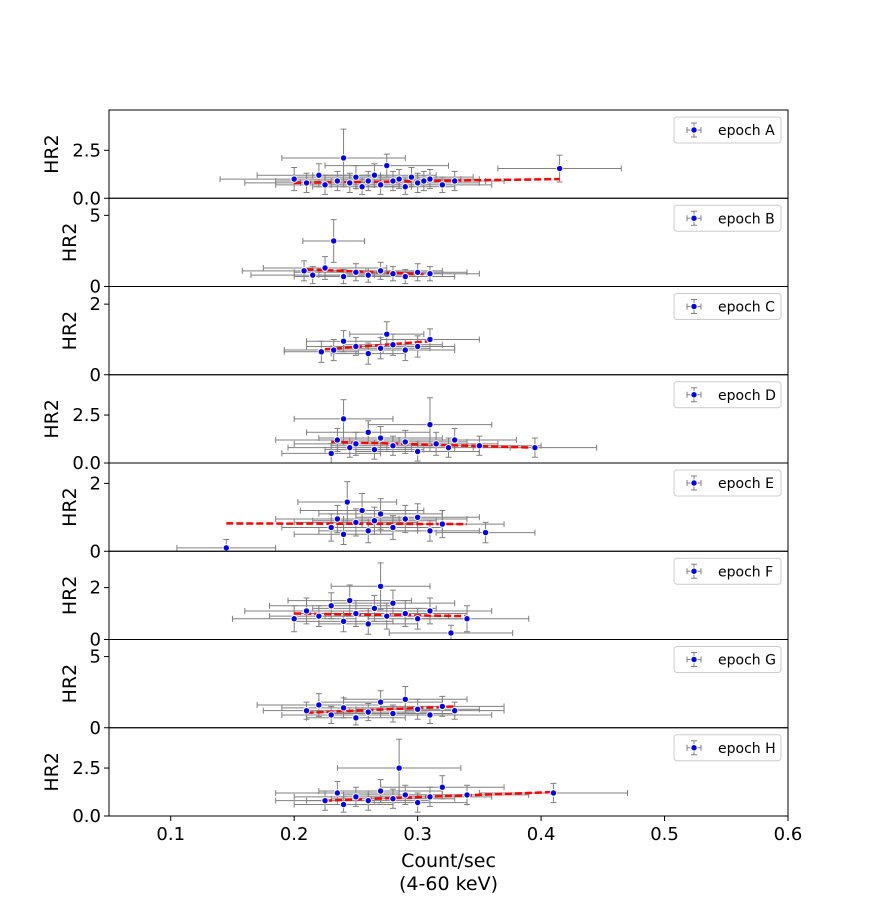 This screenshot has height=921, width=875. Describe the element at coordinates (294, 834) in the screenshot. I see `x-tick-label: 0.2` at that location.